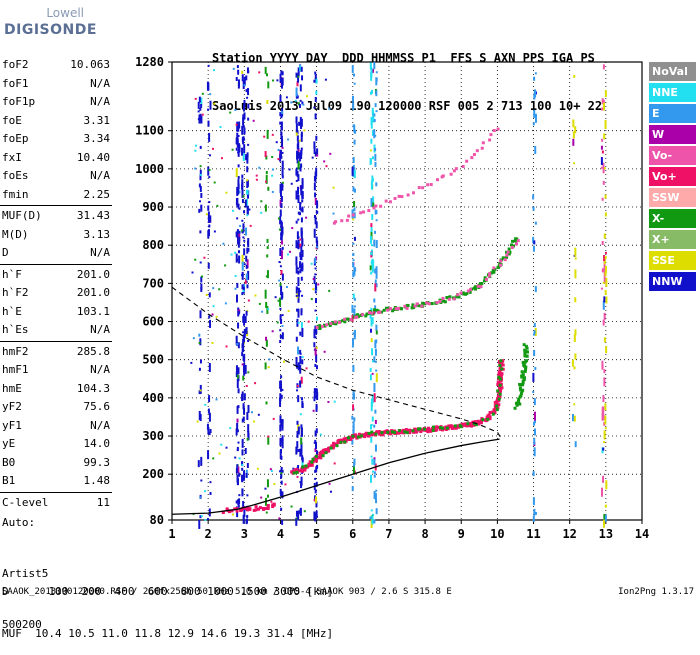 This screenshot has height=655, width=700. I want to click on dashed-profile-curve, so click(336, 362).